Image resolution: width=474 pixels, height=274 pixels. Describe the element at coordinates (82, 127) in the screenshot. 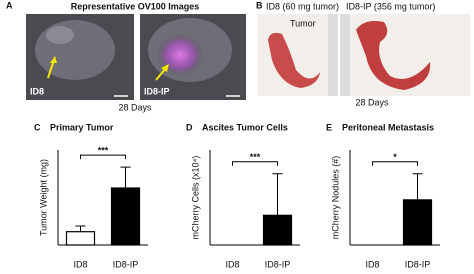

I see `chart-title: Primary Tumor` at that location.